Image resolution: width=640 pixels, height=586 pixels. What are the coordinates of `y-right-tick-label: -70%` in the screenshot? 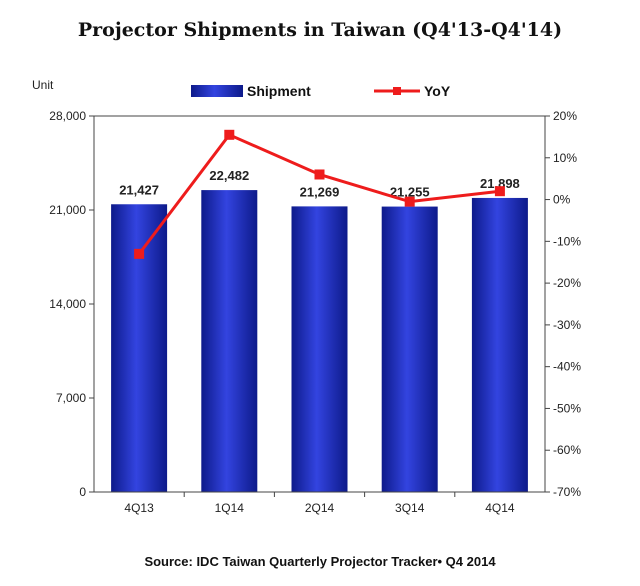 It's located at (567, 492).